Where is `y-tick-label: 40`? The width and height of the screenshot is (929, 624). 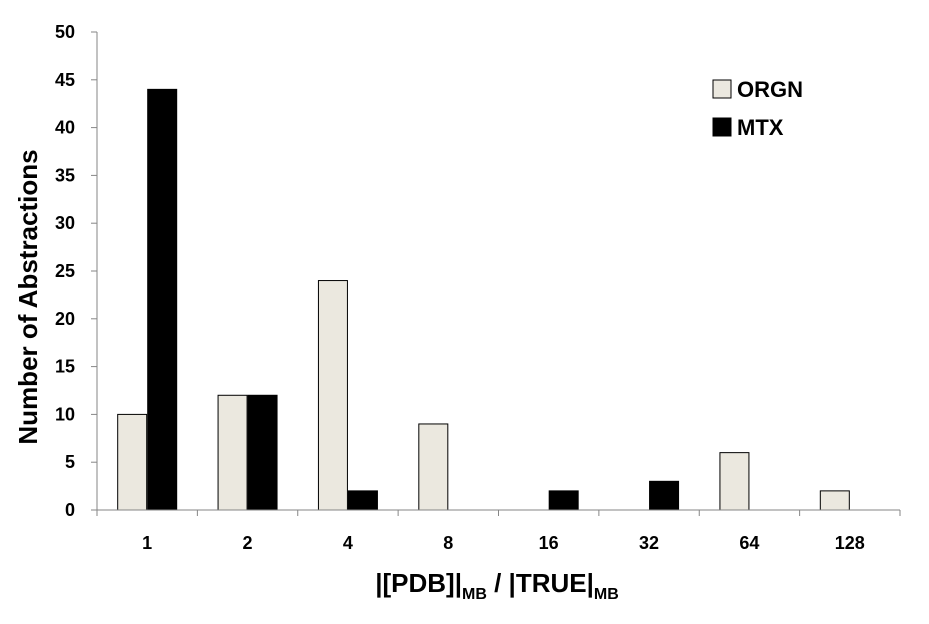 y-tick-label: 40 is located at coordinates (65, 128).